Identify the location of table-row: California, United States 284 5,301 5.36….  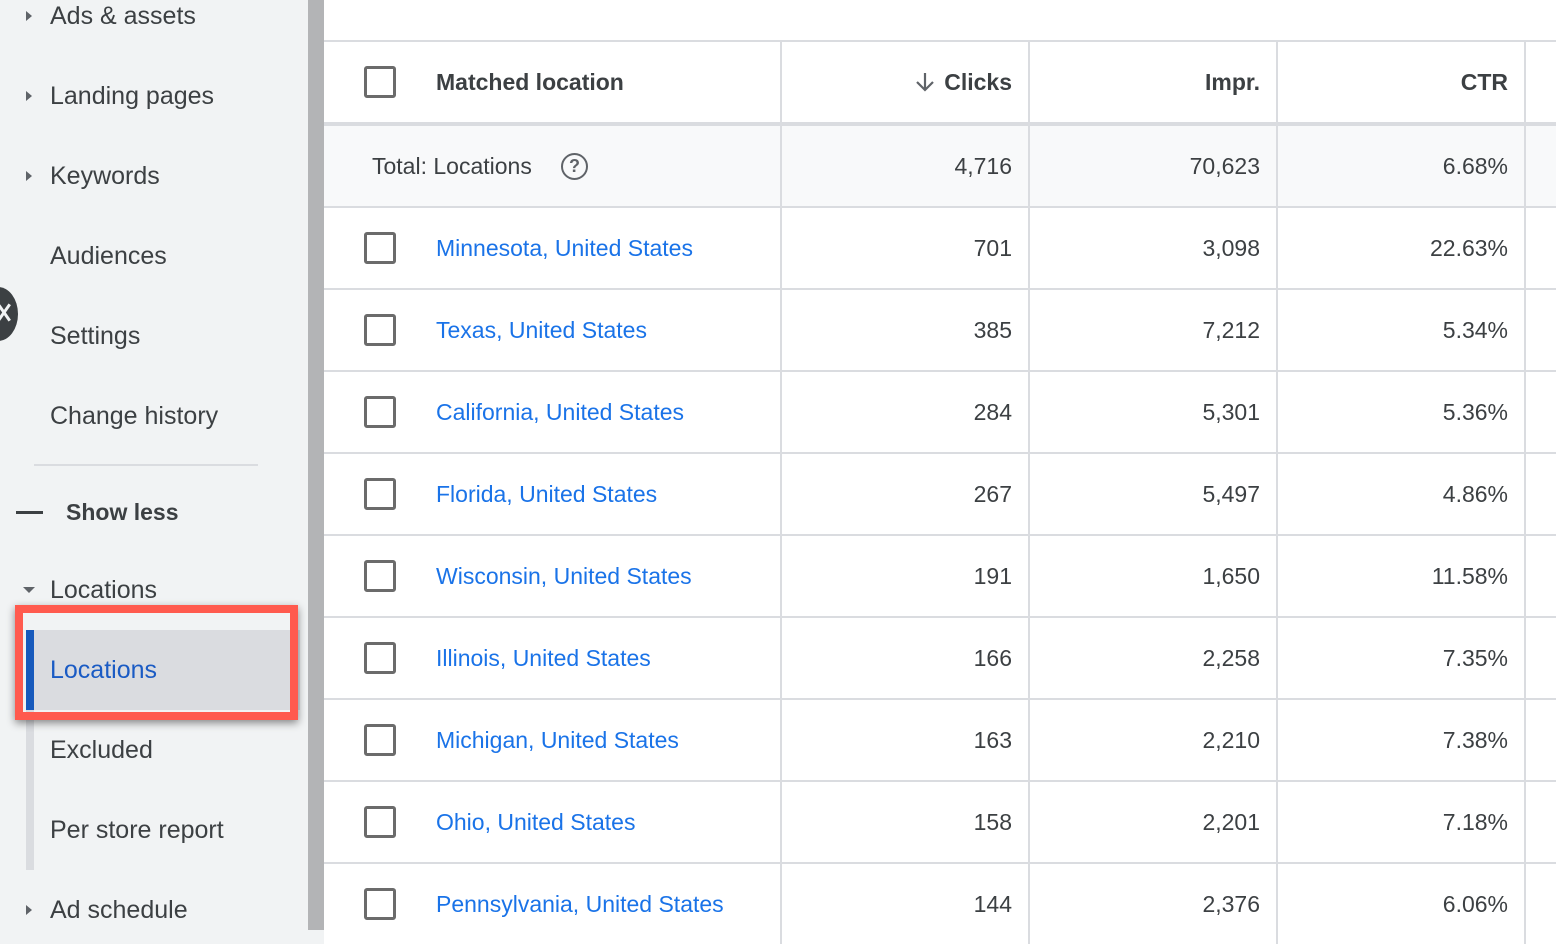
(940, 413).